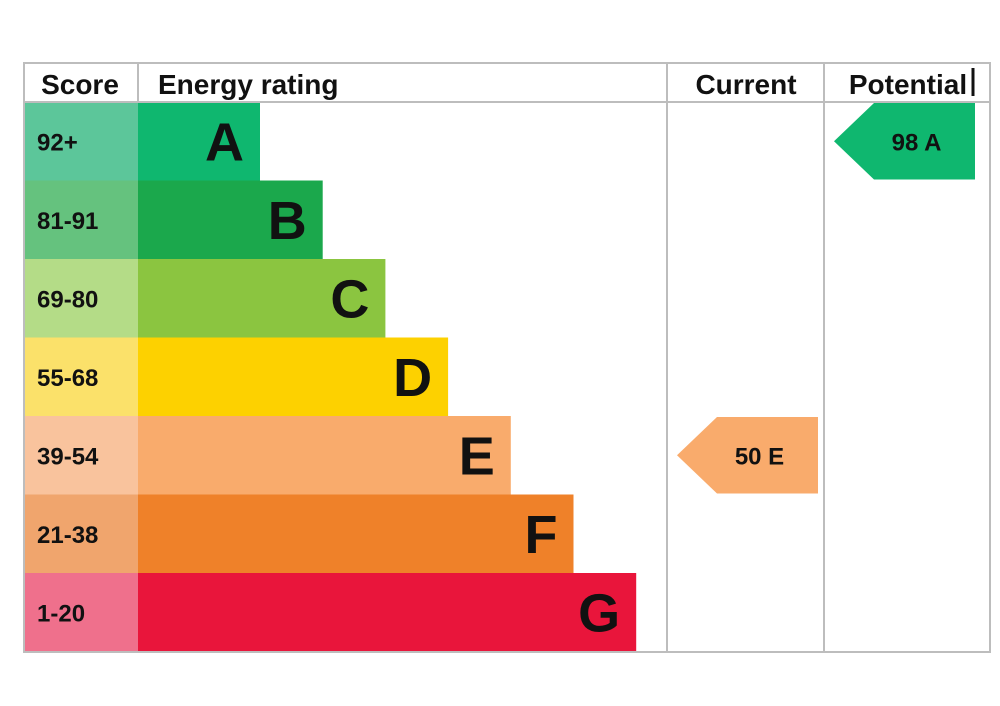 The image size is (1000, 706). What do you see at coordinates (324, 456) in the screenshot?
I see `band-bar-e` at bounding box center [324, 456].